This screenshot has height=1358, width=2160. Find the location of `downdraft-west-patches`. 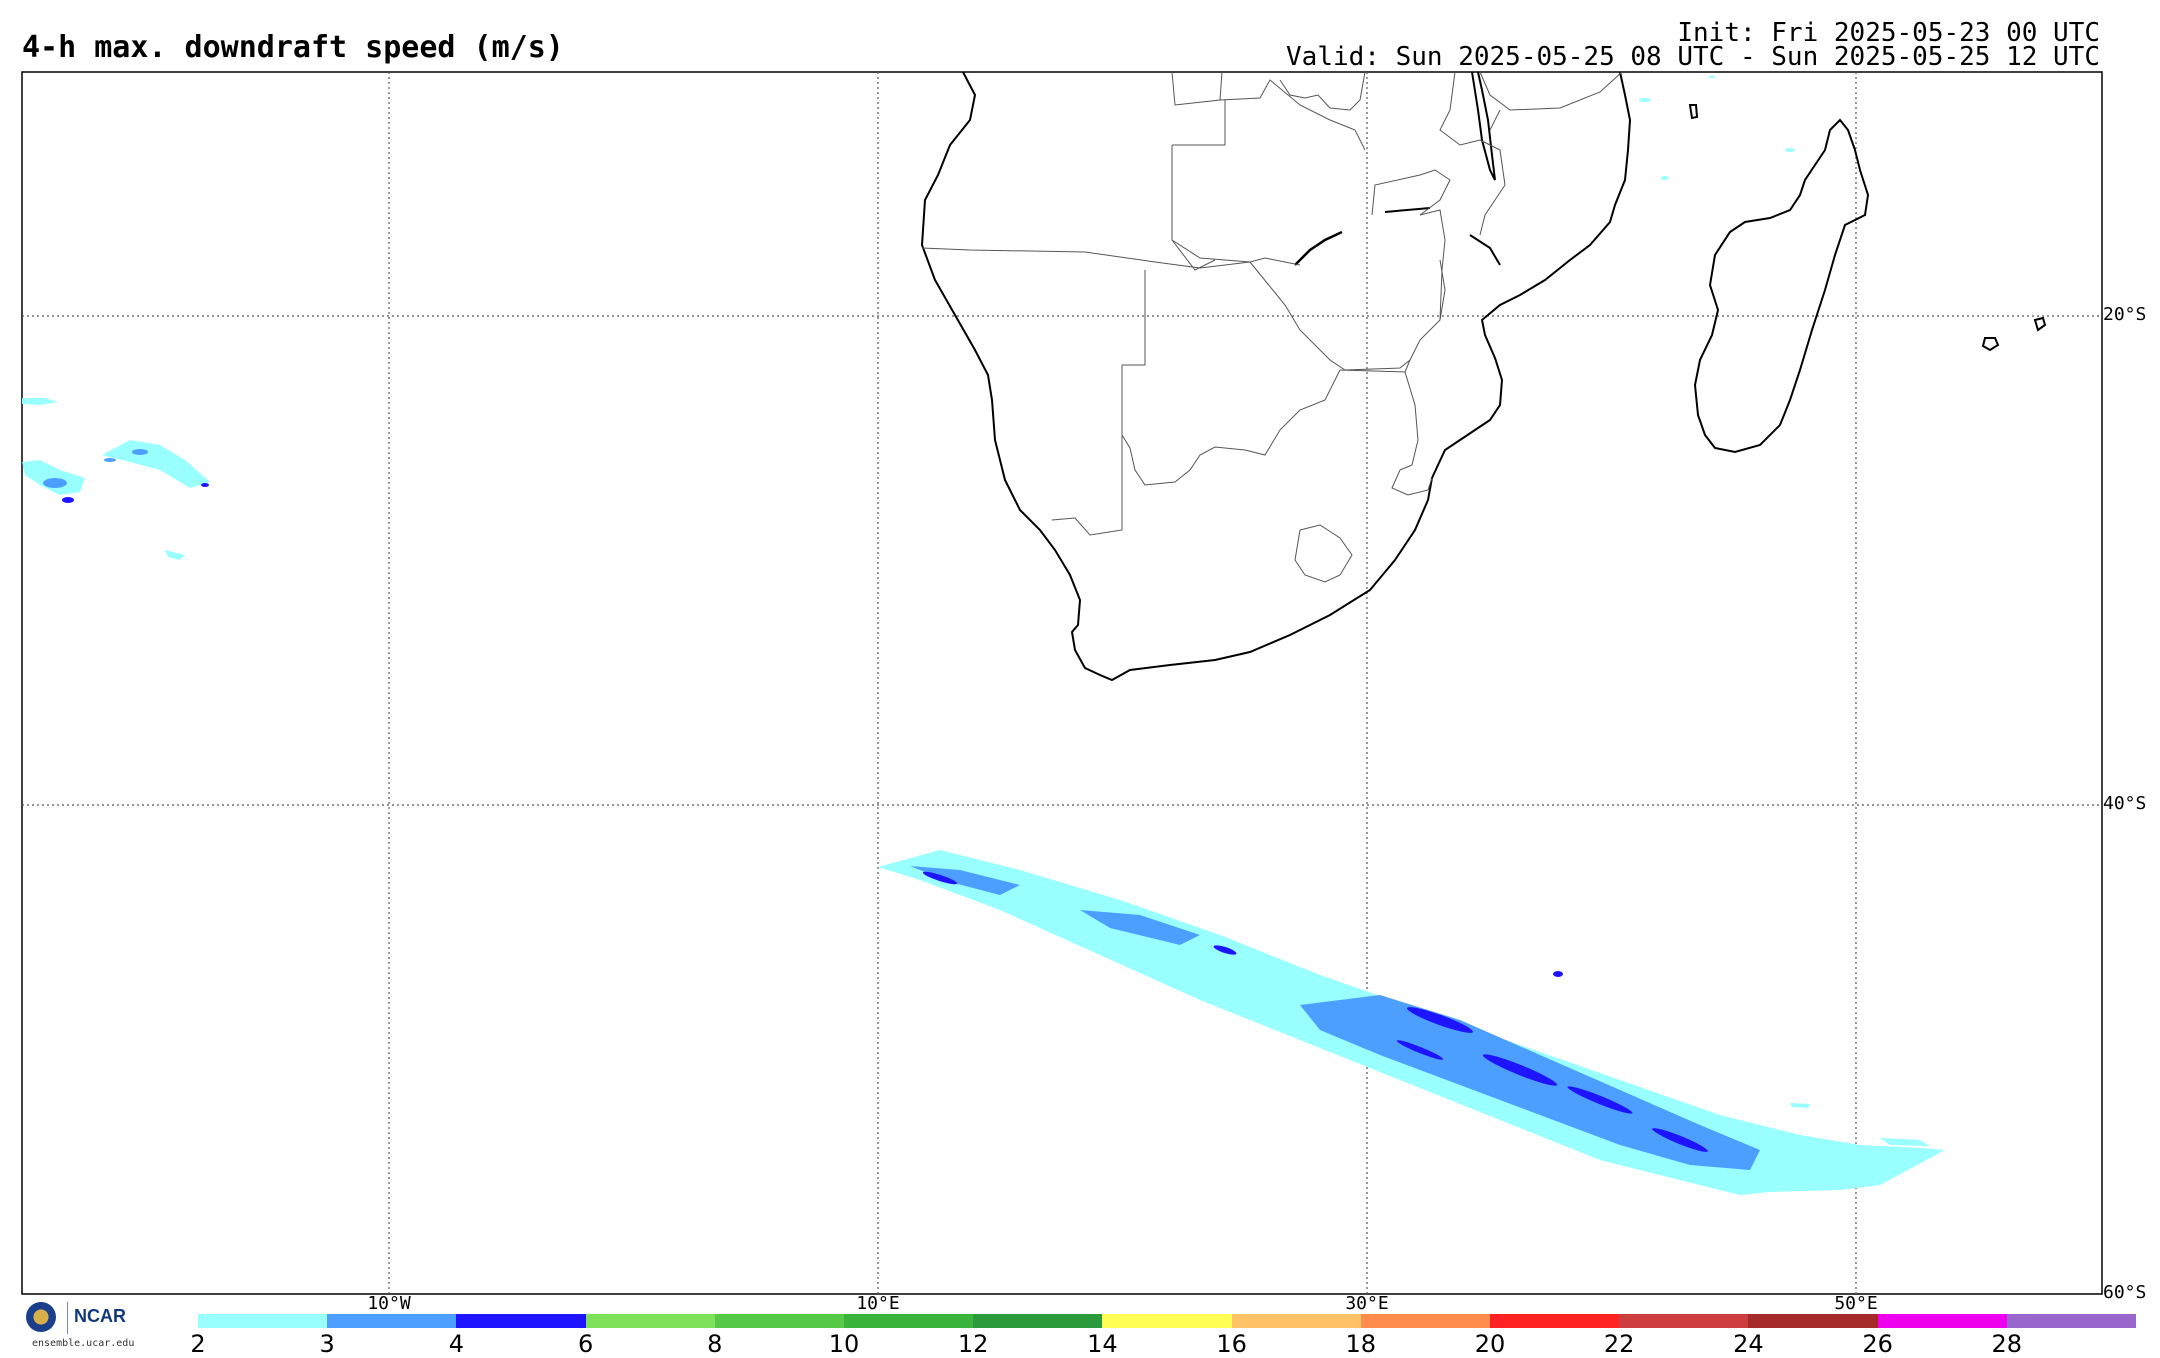

downdraft-west-patches is located at coordinates (116, 479).